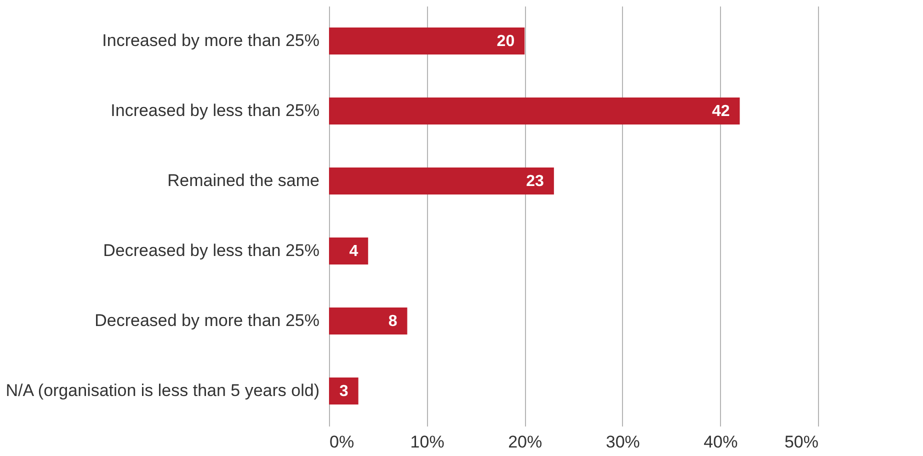  I want to click on x-tick-label: 50%, so click(801, 442).